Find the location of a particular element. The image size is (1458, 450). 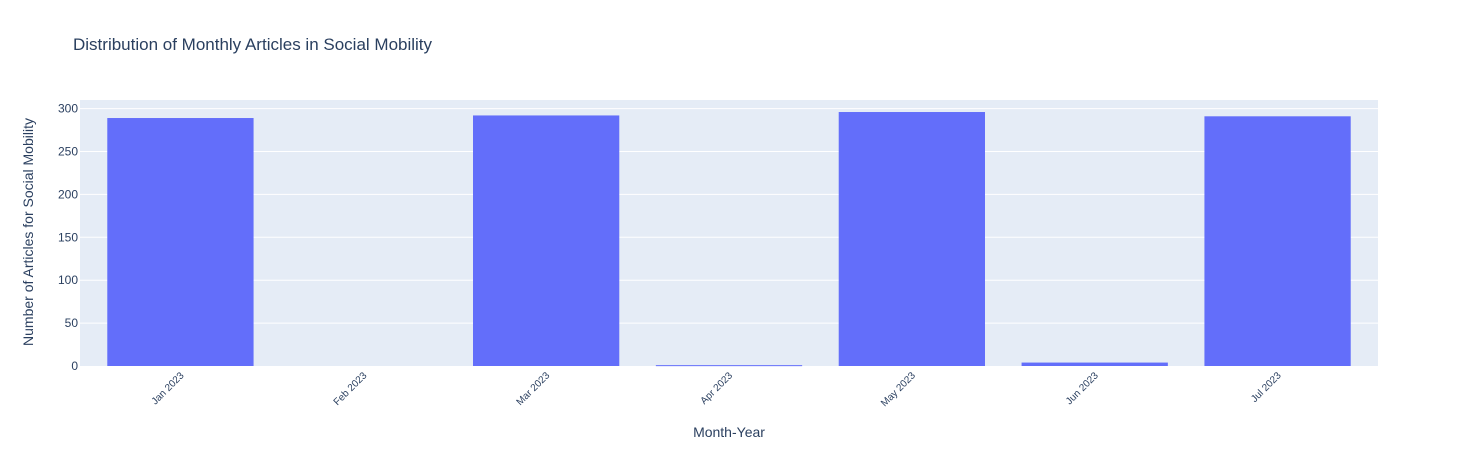

y-tick-label: 200 is located at coordinates (68, 194).